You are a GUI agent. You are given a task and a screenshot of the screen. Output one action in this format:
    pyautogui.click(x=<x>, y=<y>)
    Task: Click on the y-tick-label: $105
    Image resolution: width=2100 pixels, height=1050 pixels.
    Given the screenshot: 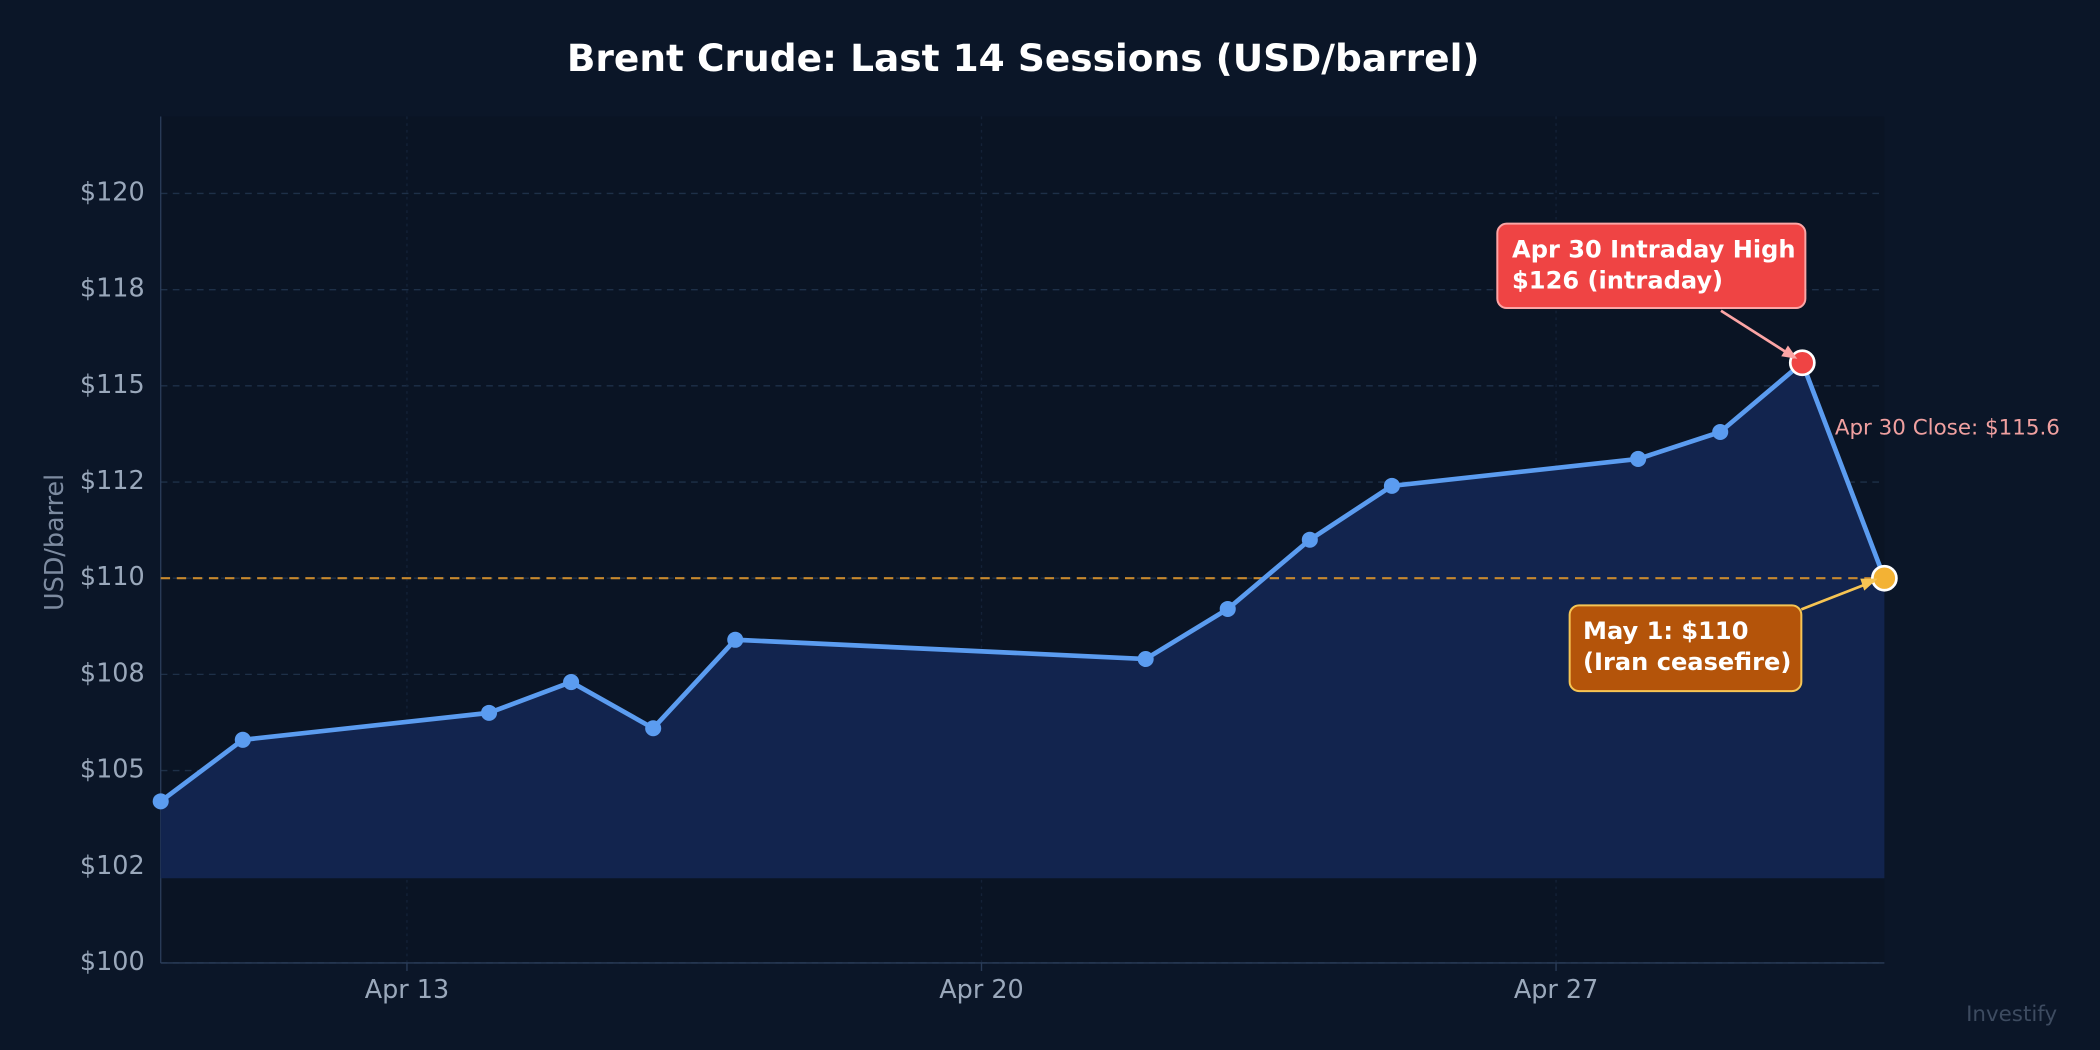 What is the action you would take?
    pyautogui.click(x=112, y=769)
    